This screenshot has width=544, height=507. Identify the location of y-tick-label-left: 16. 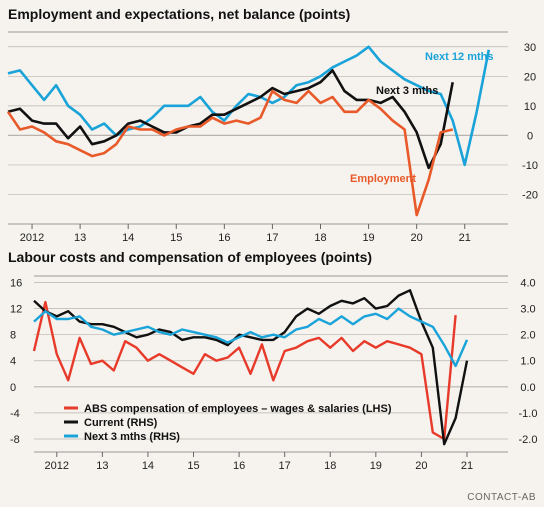
(16, 284).